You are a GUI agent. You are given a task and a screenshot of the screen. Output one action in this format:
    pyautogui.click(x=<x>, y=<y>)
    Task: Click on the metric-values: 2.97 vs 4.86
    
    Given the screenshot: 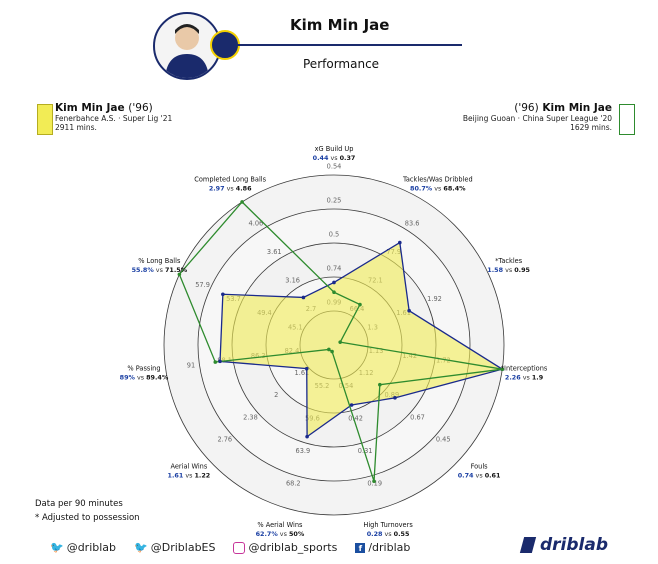 What is the action you would take?
    pyautogui.click(x=230, y=188)
    